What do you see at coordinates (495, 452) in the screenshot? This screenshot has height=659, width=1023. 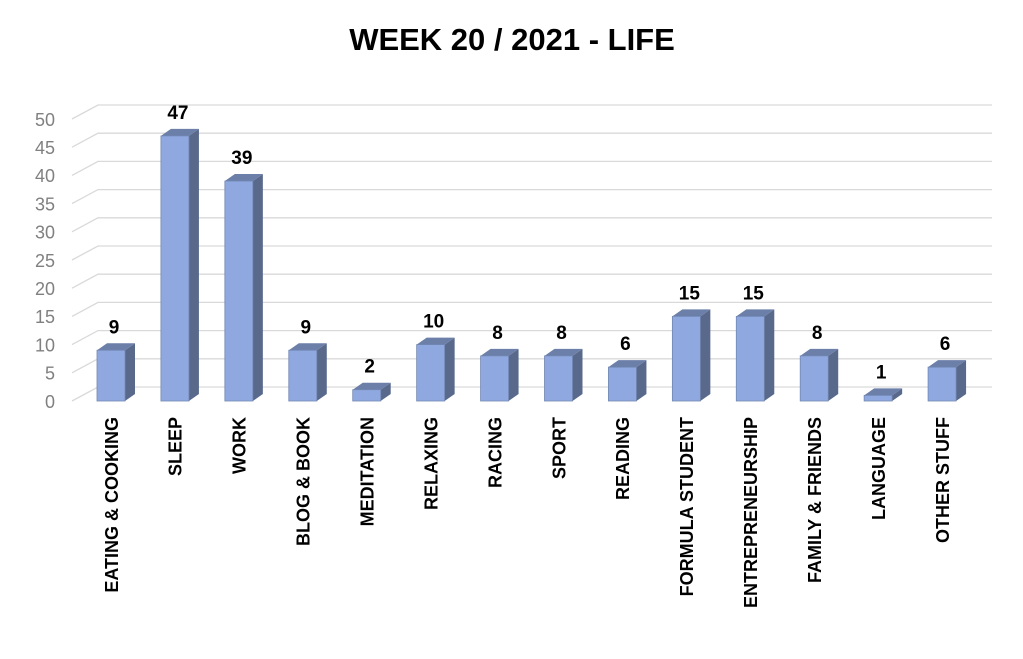 I see `x-tick-label: RACING` at bounding box center [495, 452].